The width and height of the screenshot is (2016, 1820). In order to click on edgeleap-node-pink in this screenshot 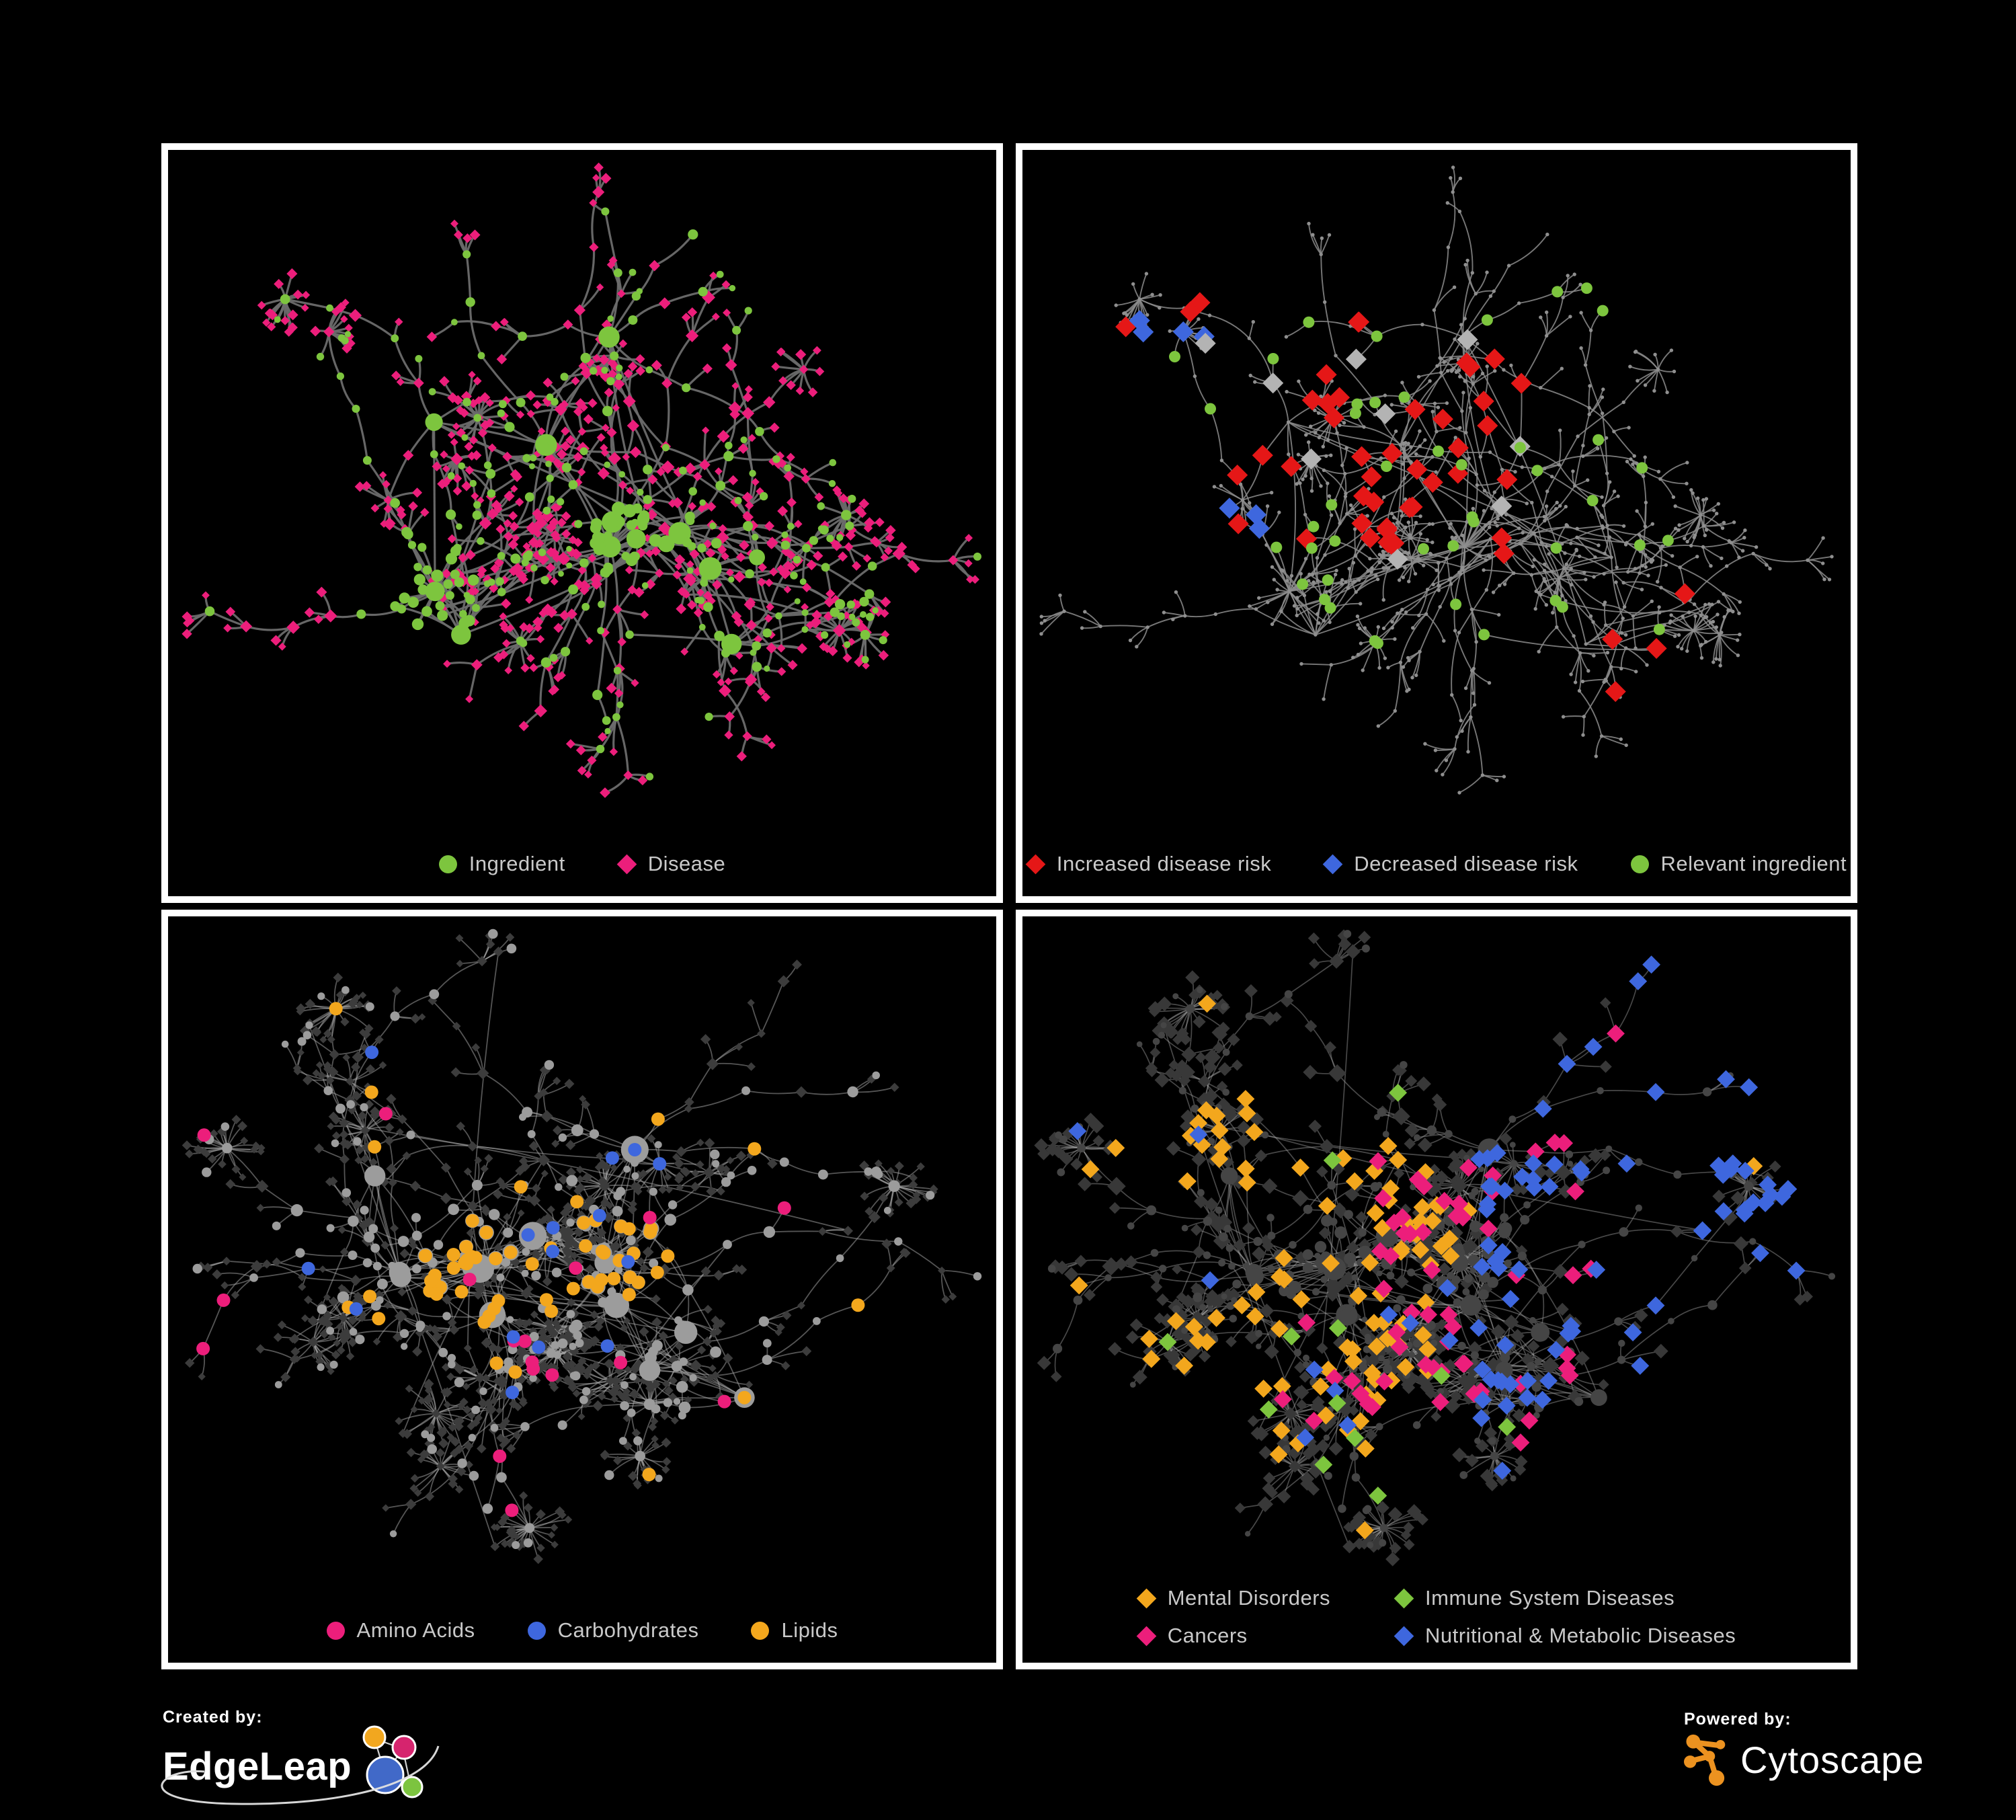, I will do `click(404, 1747)`.